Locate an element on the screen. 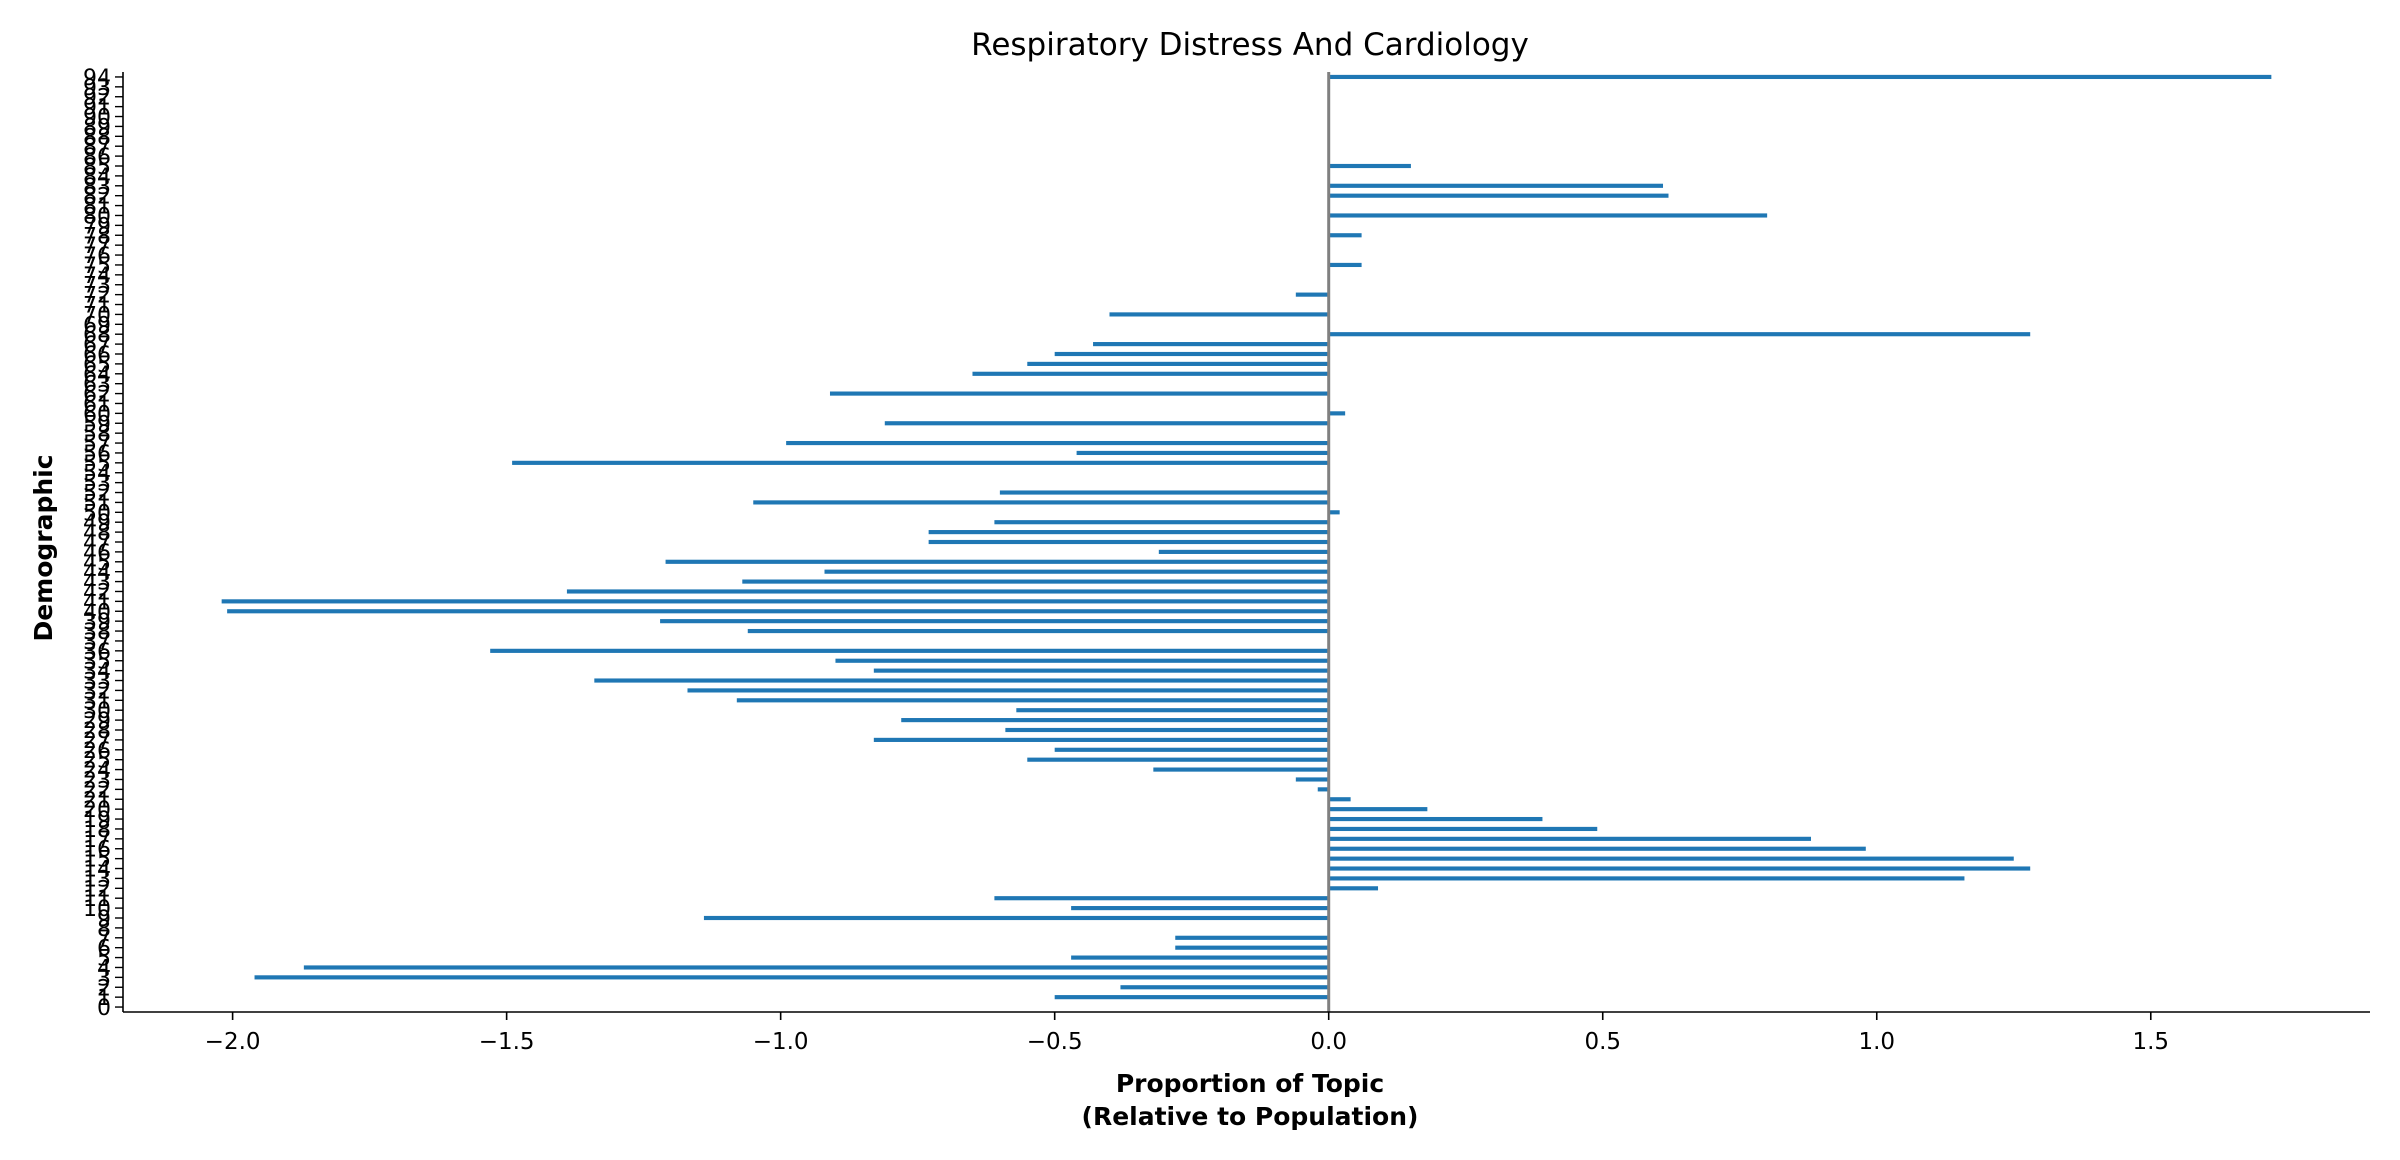 This screenshot has width=2400, height=1160. x-tick-label: 1.0 is located at coordinates (1876, 1042).